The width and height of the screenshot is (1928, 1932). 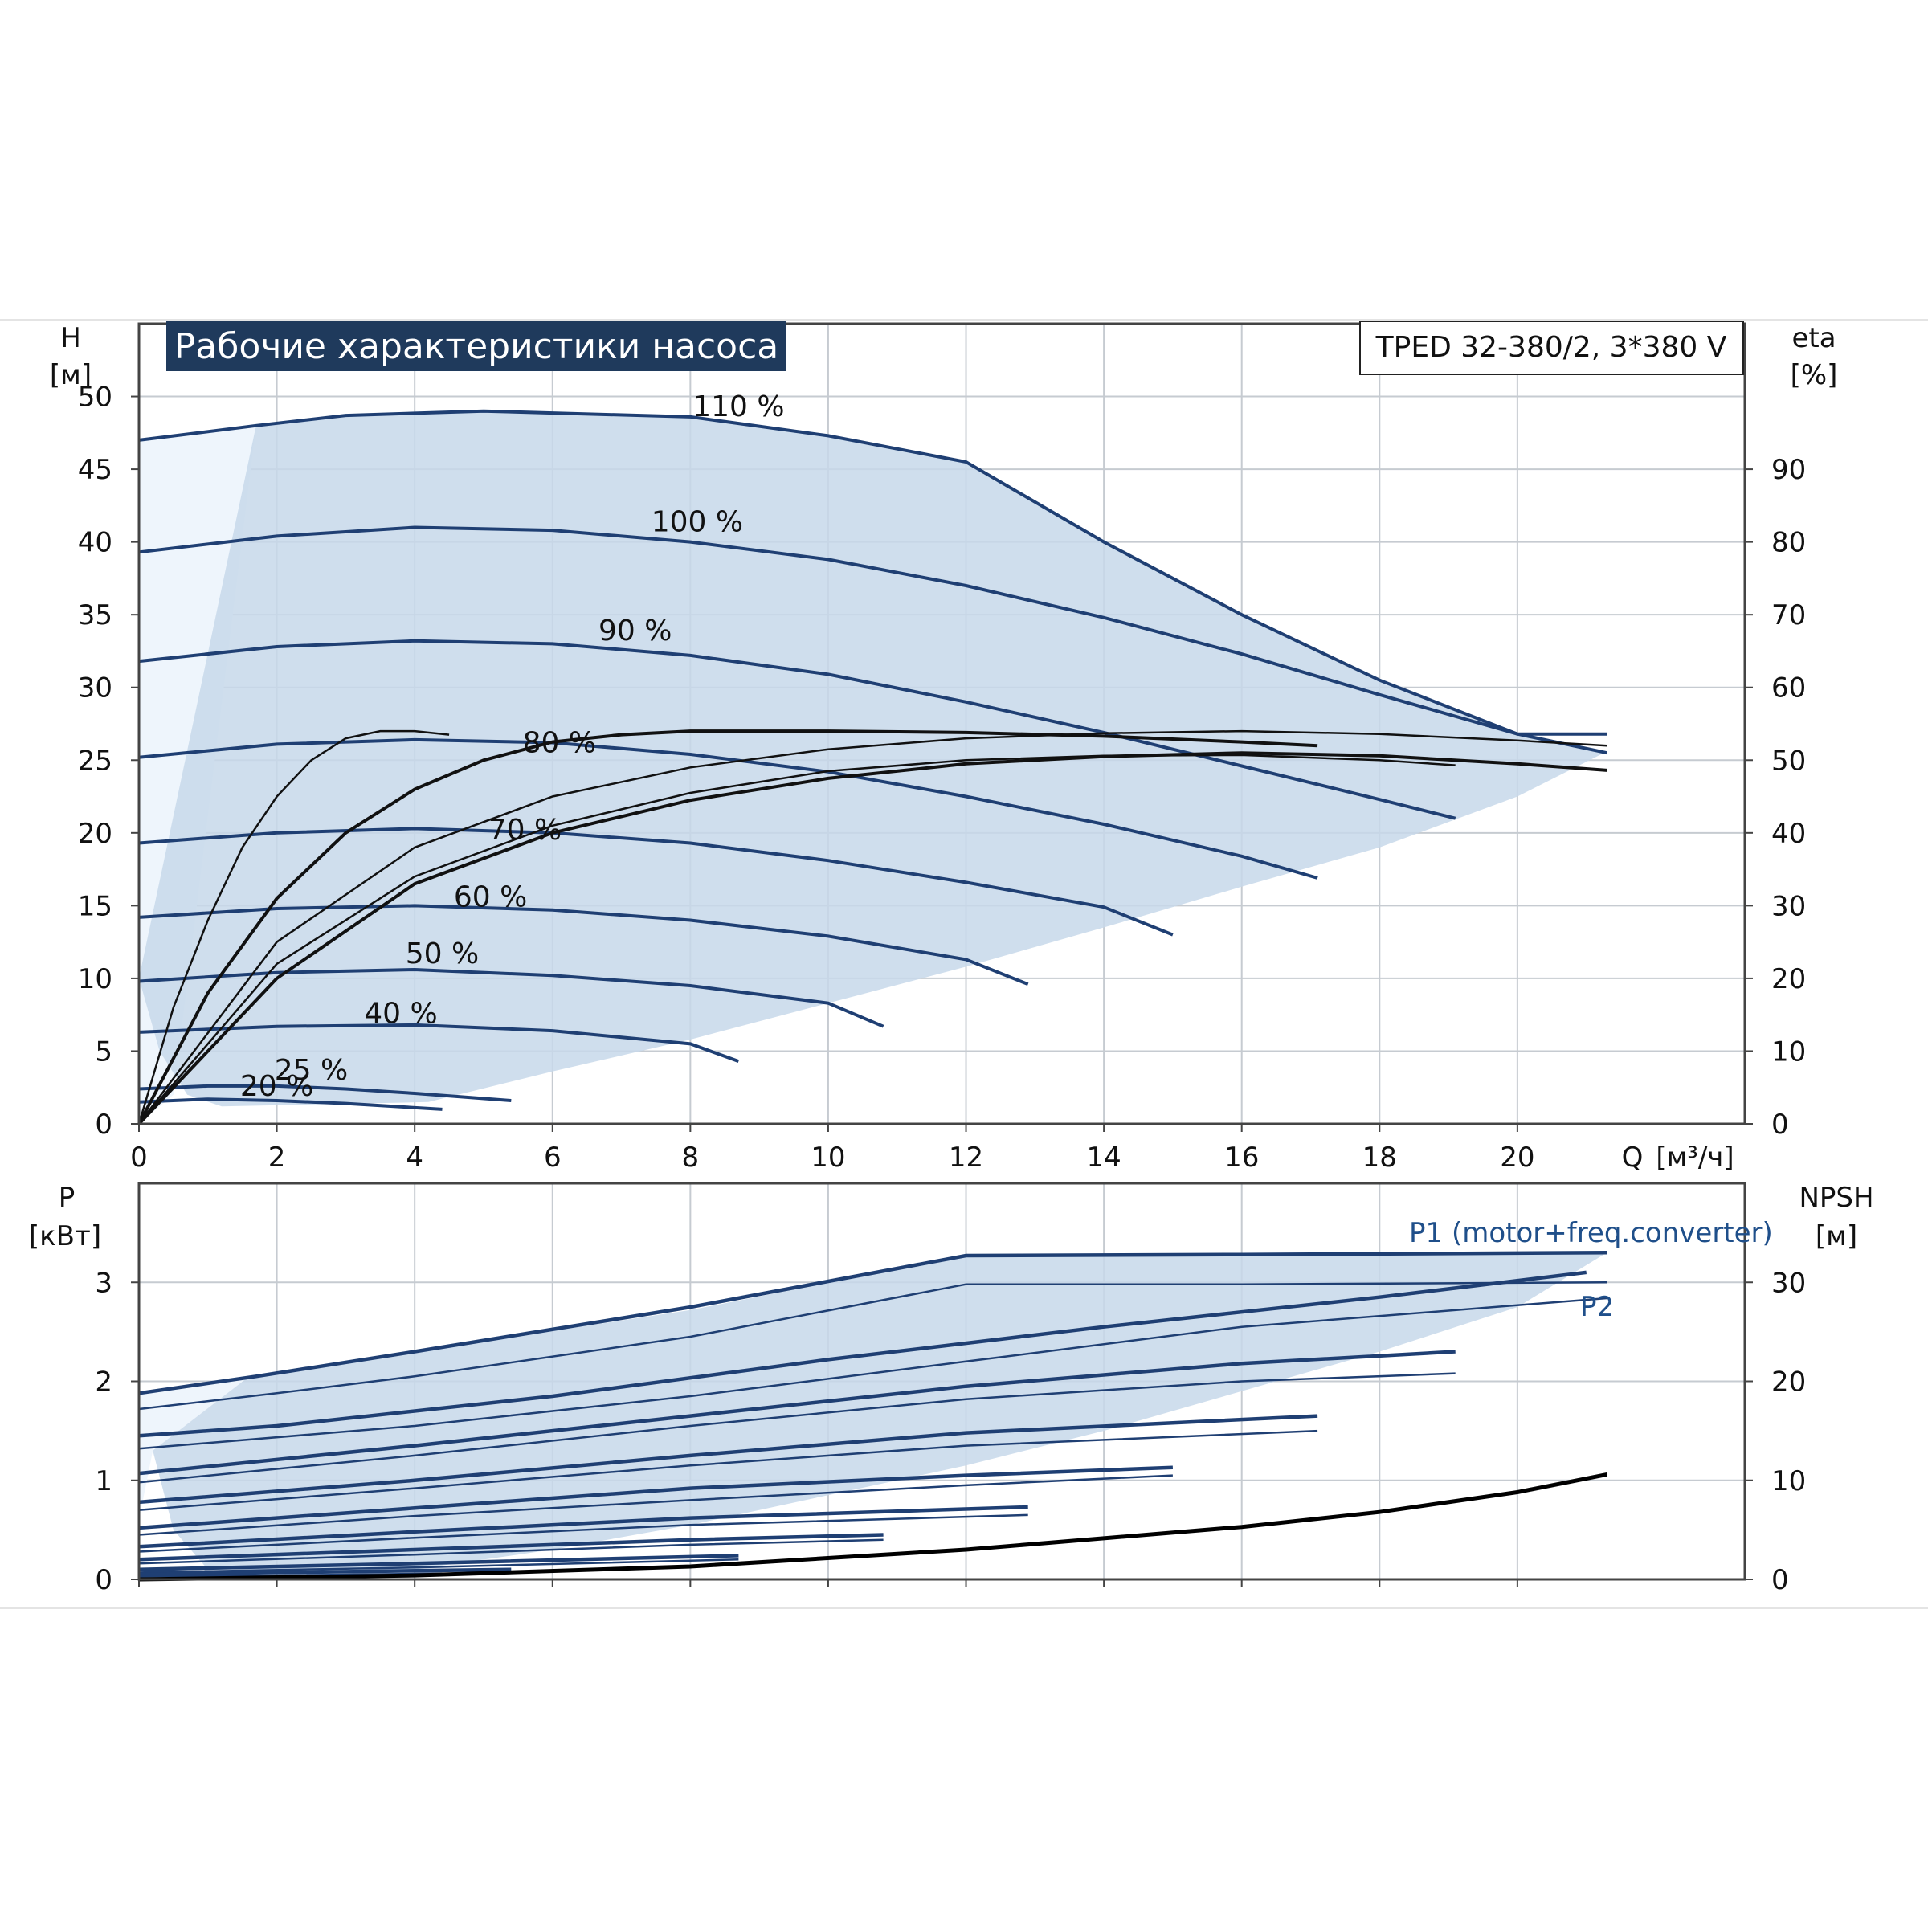 I want to click on y2-tick-label: 90, so click(x=1788, y=470).